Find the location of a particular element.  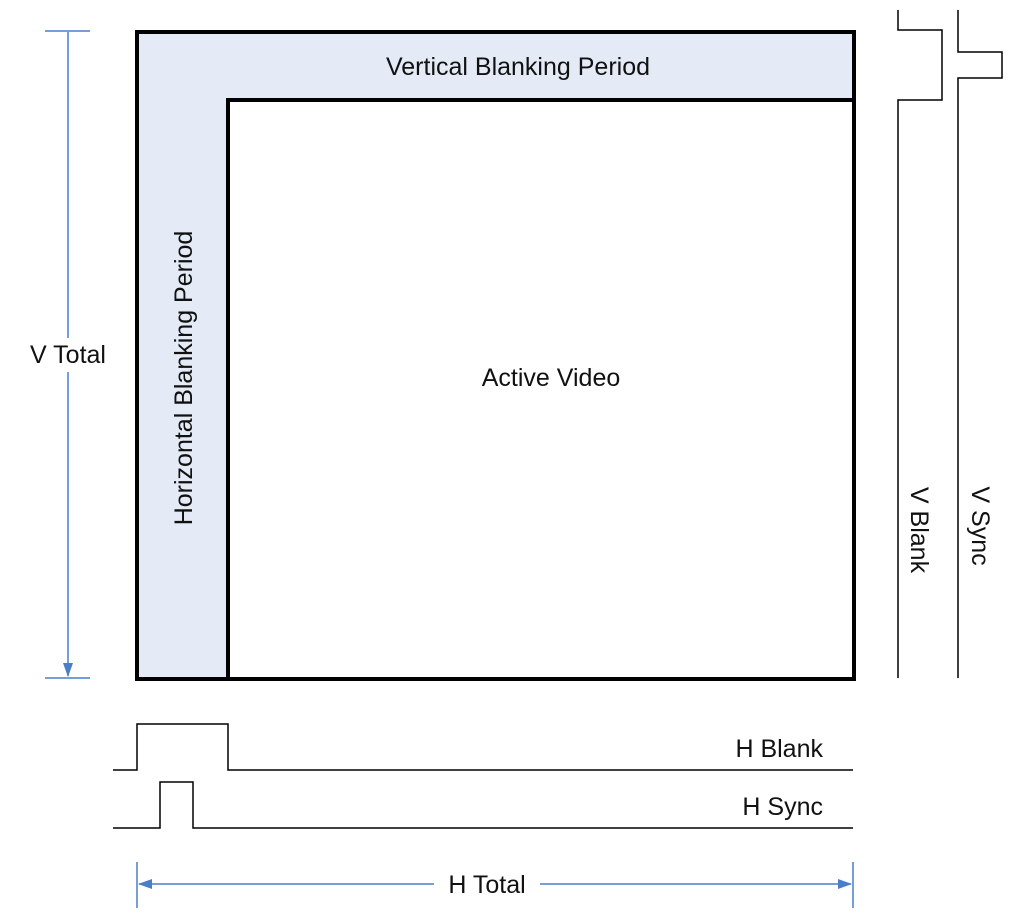

v-blank-signal is located at coordinates (920, 344).